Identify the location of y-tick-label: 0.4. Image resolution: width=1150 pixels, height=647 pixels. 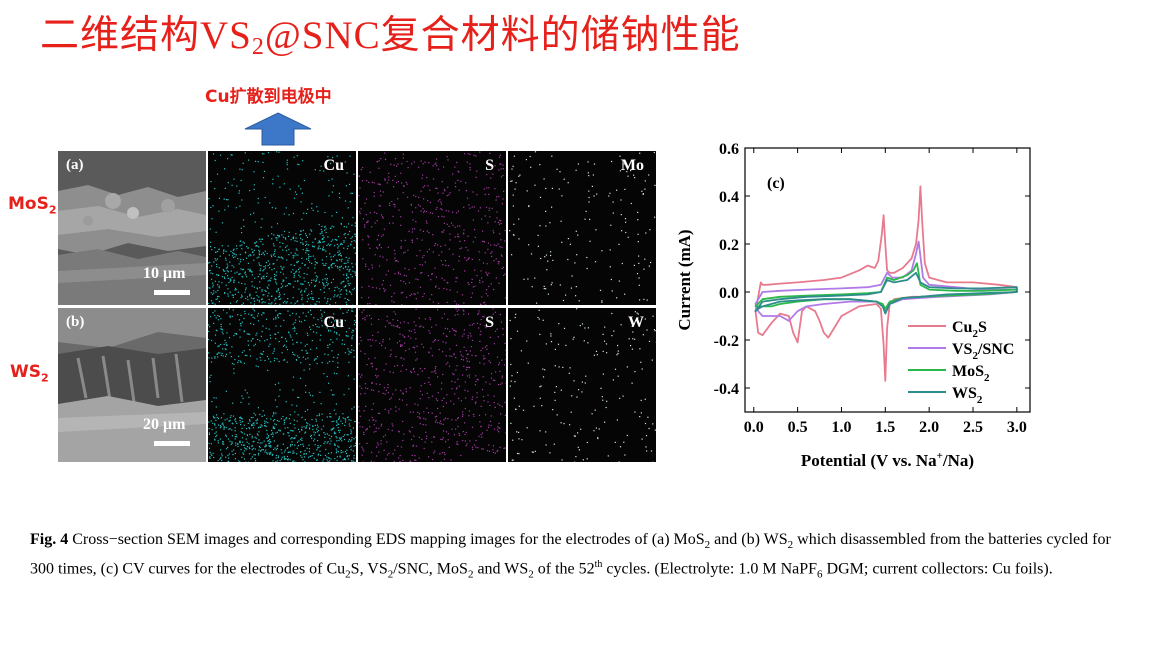
(729, 197).